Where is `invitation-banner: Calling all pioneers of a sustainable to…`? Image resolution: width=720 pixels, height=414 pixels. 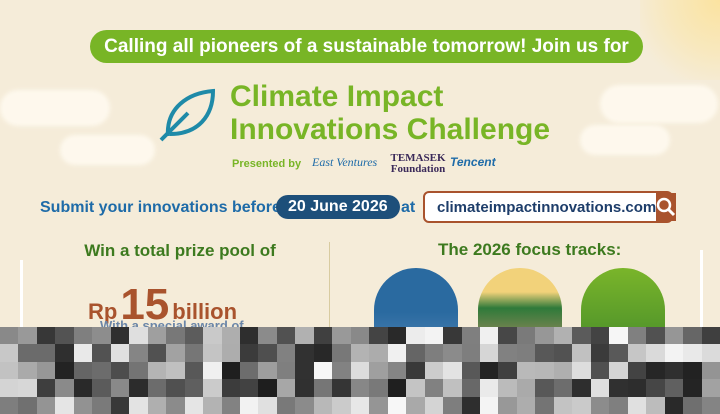 invitation-banner: Calling all pioneers of a sustainable to… is located at coordinates (366, 46).